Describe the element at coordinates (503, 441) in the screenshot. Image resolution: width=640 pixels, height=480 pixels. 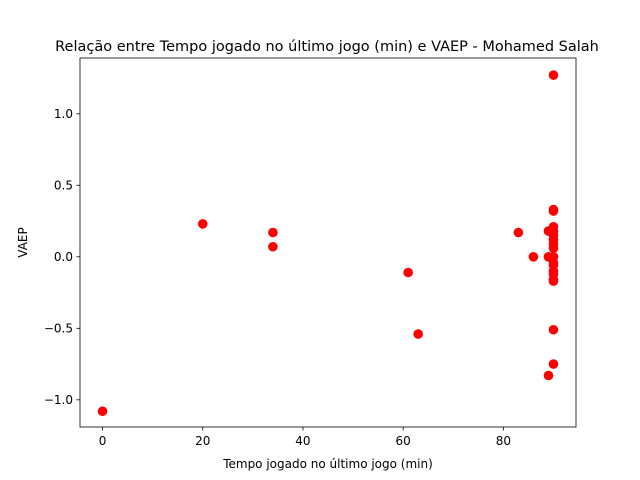
I see `x-tick-label: 80` at that location.